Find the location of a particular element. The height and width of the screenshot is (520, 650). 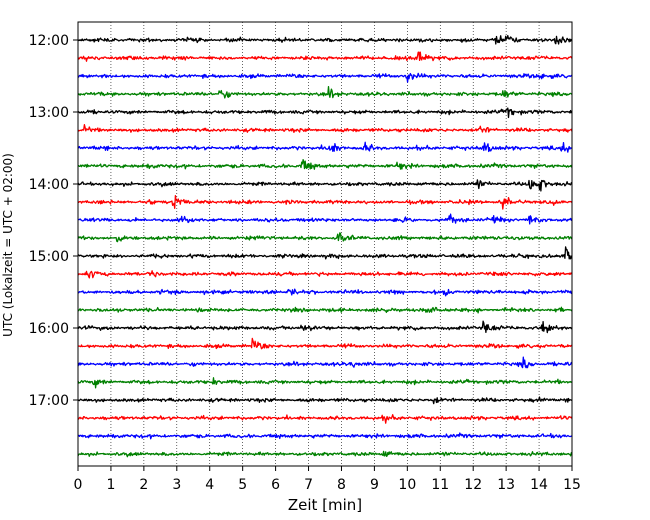

x-tick-label: 13 is located at coordinates (506, 485).